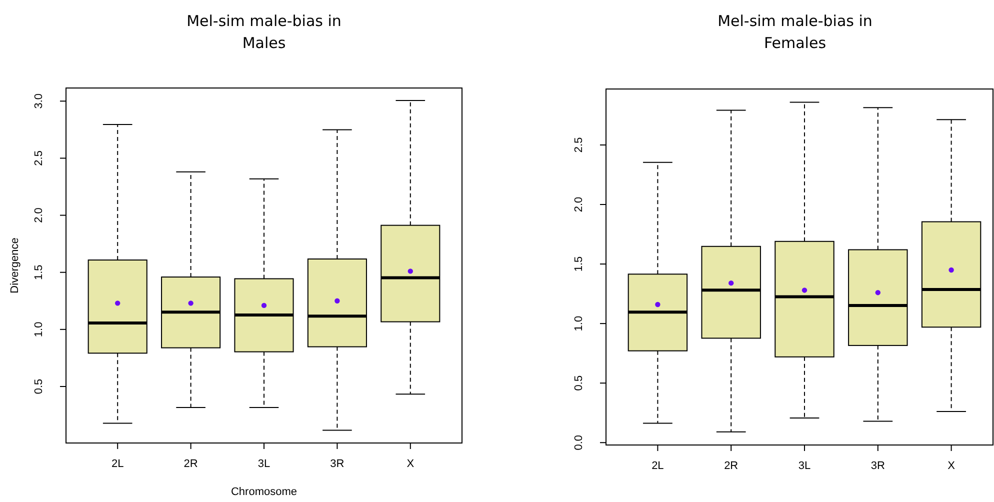 This screenshot has width=994, height=502. Describe the element at coordinates (579, 442) in the screenshot. I see `y-tick-label: 0.0` at that location.